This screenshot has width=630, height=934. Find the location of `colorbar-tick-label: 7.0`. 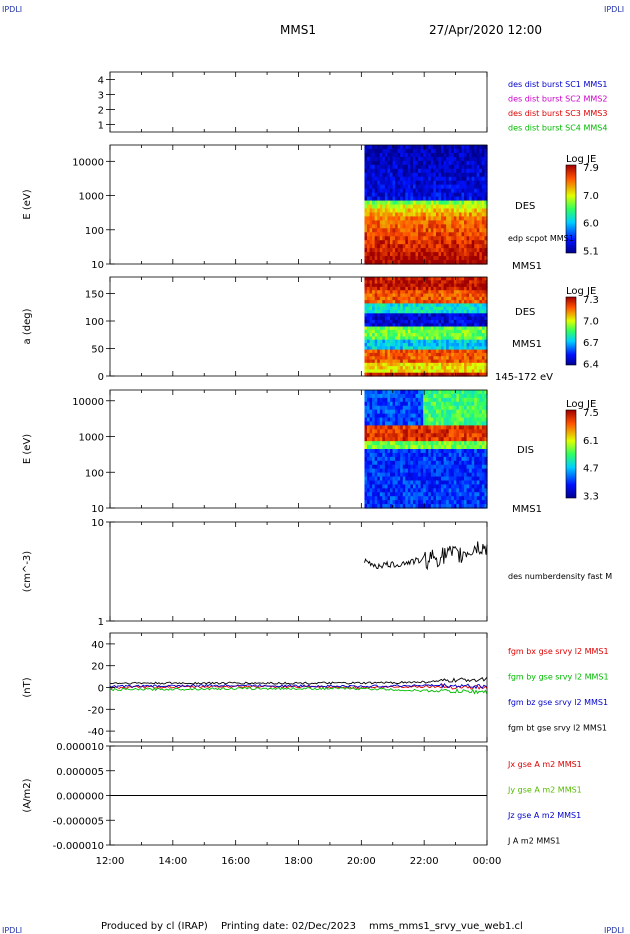

colorbar-tick-label: 7.0 is located at coordinates (591, 196).